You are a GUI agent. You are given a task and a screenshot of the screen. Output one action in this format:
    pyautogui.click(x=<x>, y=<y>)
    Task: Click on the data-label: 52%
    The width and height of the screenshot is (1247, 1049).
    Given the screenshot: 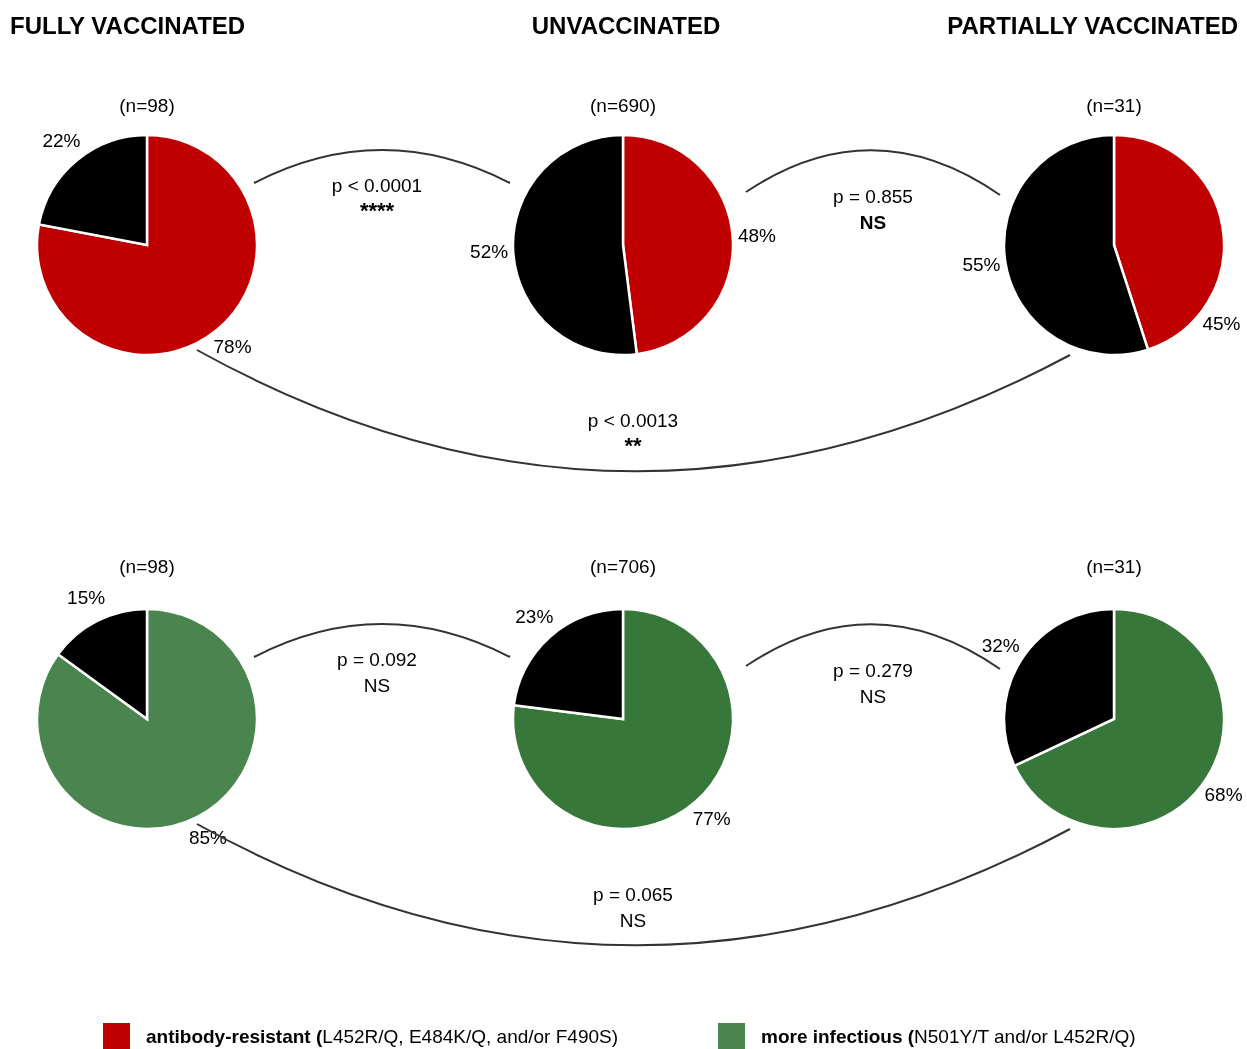 What is the action you would take?
    pyautogui.click(x=489, y=252)
    